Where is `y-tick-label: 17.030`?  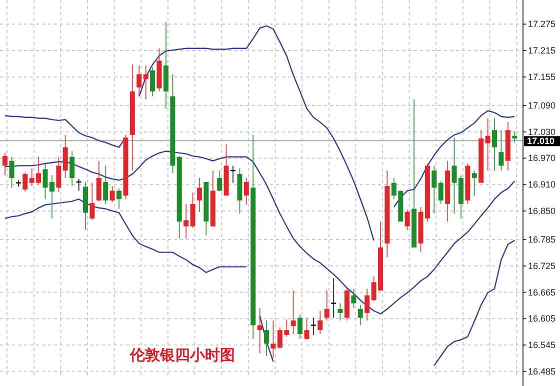 y-tick-label: 17.030 is located at coordinates (542, 131).